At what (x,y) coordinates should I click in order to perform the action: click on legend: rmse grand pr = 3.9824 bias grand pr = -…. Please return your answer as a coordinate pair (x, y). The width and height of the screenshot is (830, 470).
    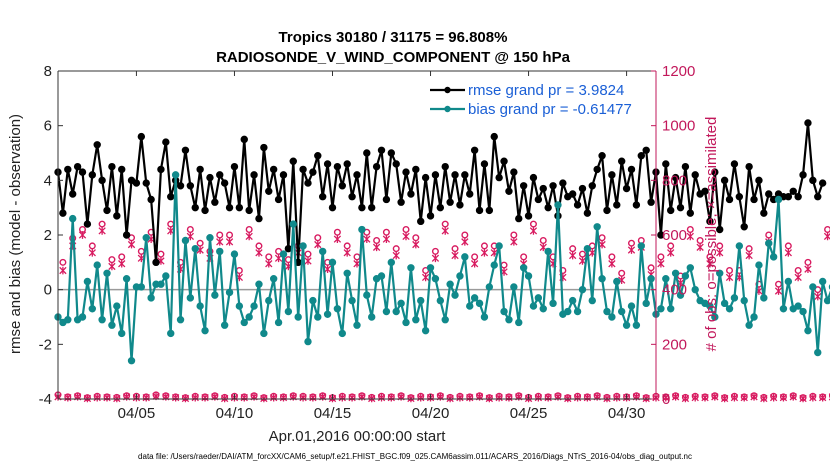
    Looking at the image, I should click on (539, 99).